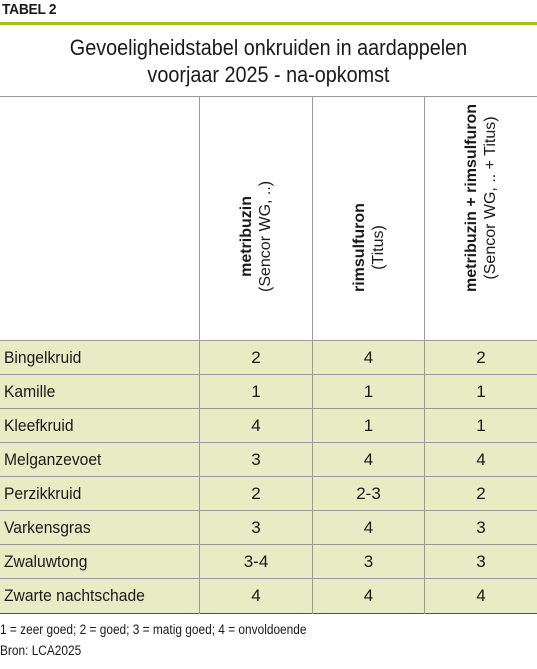  What do you see at coordinates (47, 527) in the screenshot?
I see `weed-name: Varkensgras` at bounding box center [47, 527].